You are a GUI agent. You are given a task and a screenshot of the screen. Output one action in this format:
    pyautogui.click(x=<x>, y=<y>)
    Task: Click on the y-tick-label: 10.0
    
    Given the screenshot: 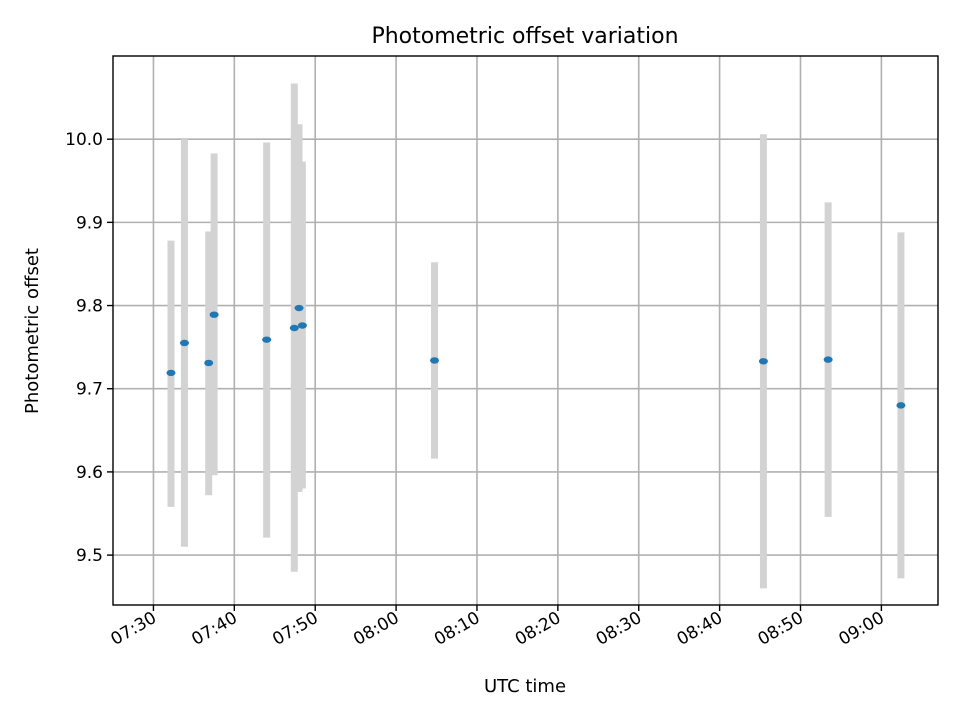 What is the action you would take?
    pyautogui.click(x=84, y=140)
    